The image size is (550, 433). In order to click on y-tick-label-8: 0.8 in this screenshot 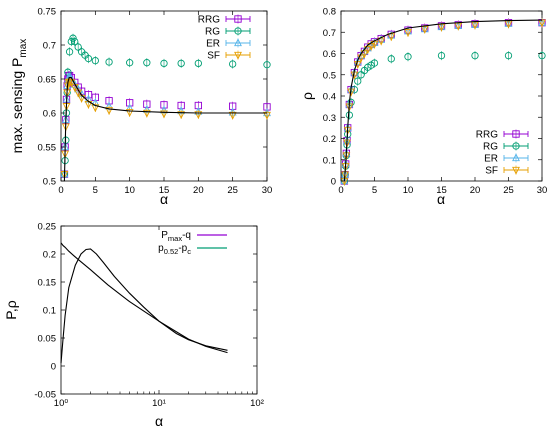, I will do `click(329, 12)`.